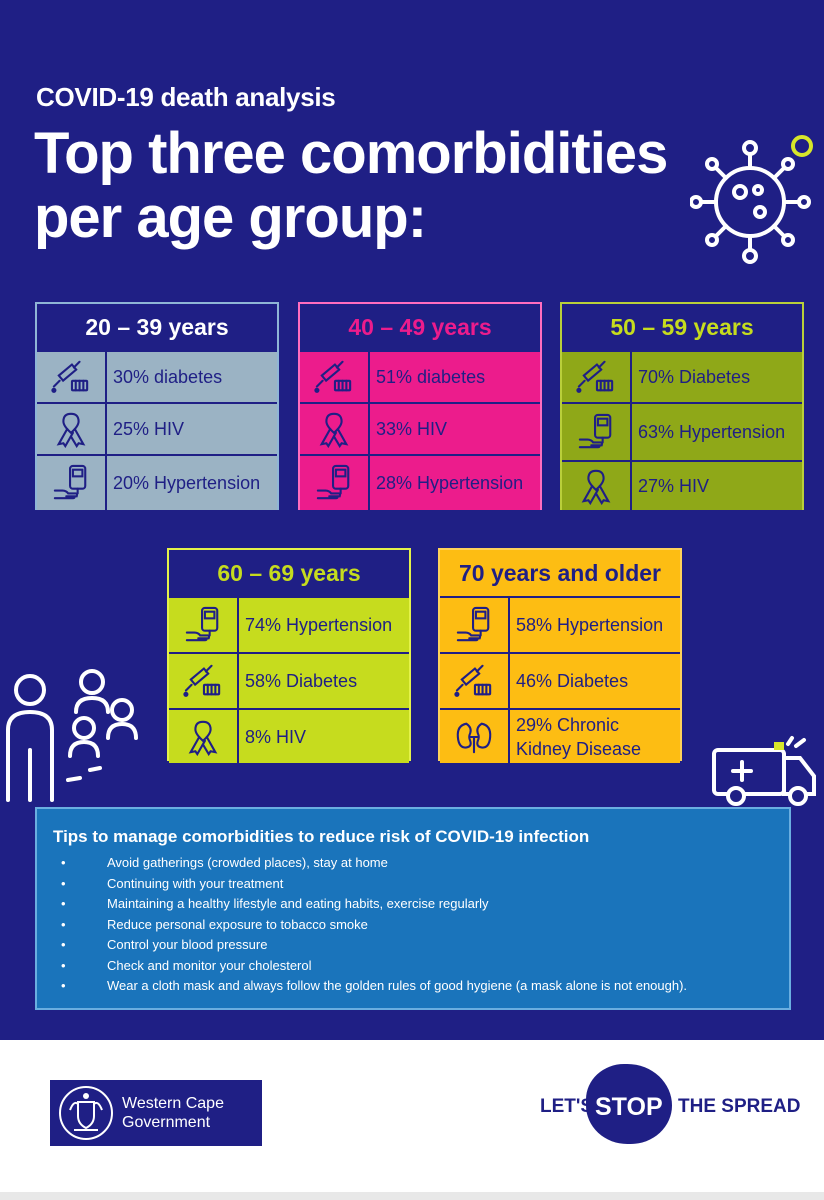  What do you see at coordinates (319, 625) in the screenshot?
I see `comorbidity-value: 74% Hypertension` at bounding box center [319, 625].